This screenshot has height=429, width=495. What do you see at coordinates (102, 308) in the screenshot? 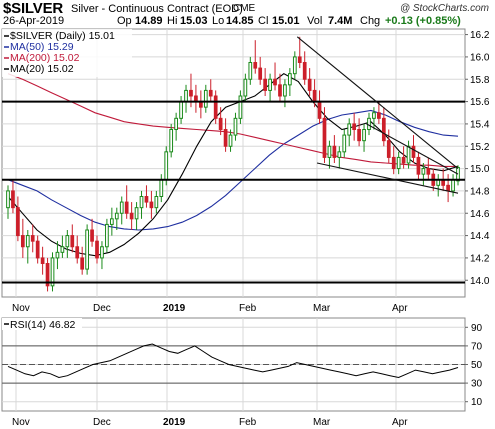
I see `x-tick-label: Dec` at bounding box center [102, 308].